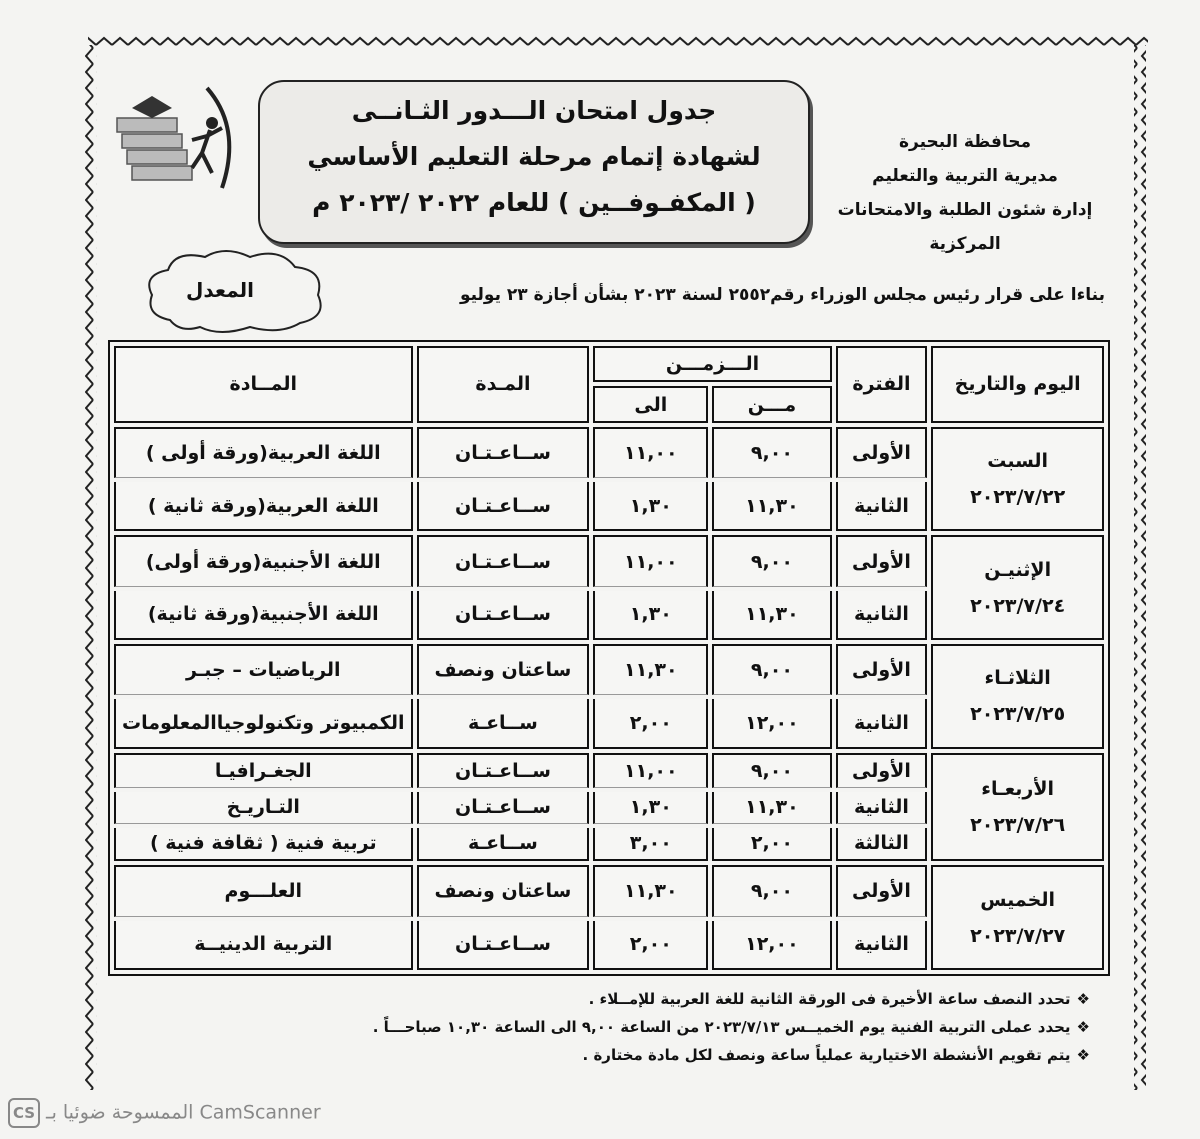 The width and height of the screenshot is (1200, 1139). What do you see at coordinates (1017, 917) in the screenshot?
I see `day-date-cell: الخميس ٢٠٢٣/٧/٢٧` at bounding box center [1017, 917].